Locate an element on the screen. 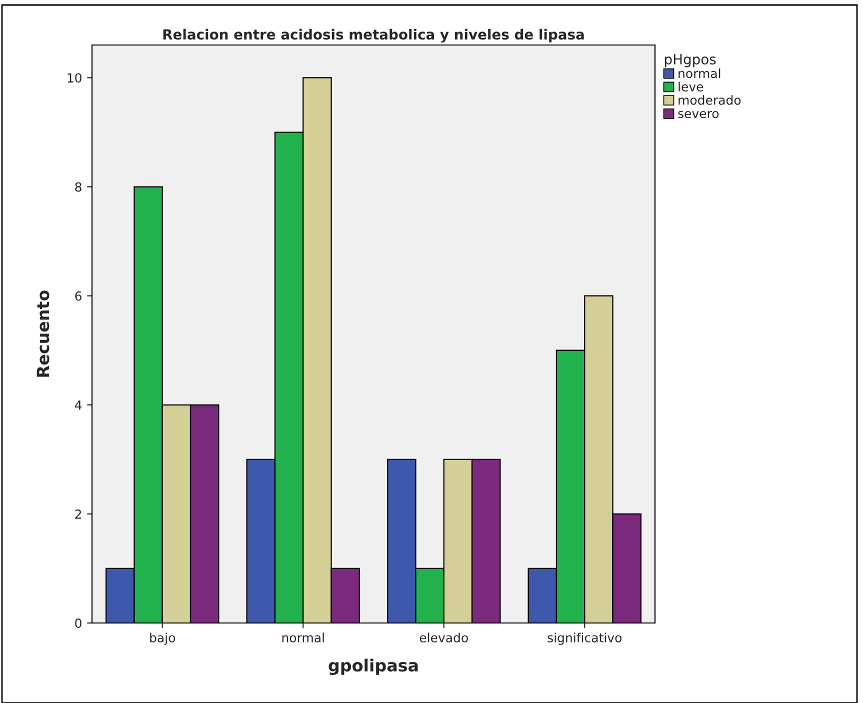 This screenshot has width=863, height=703. x-tick-label: significativo is located at coordinates (585, 638).